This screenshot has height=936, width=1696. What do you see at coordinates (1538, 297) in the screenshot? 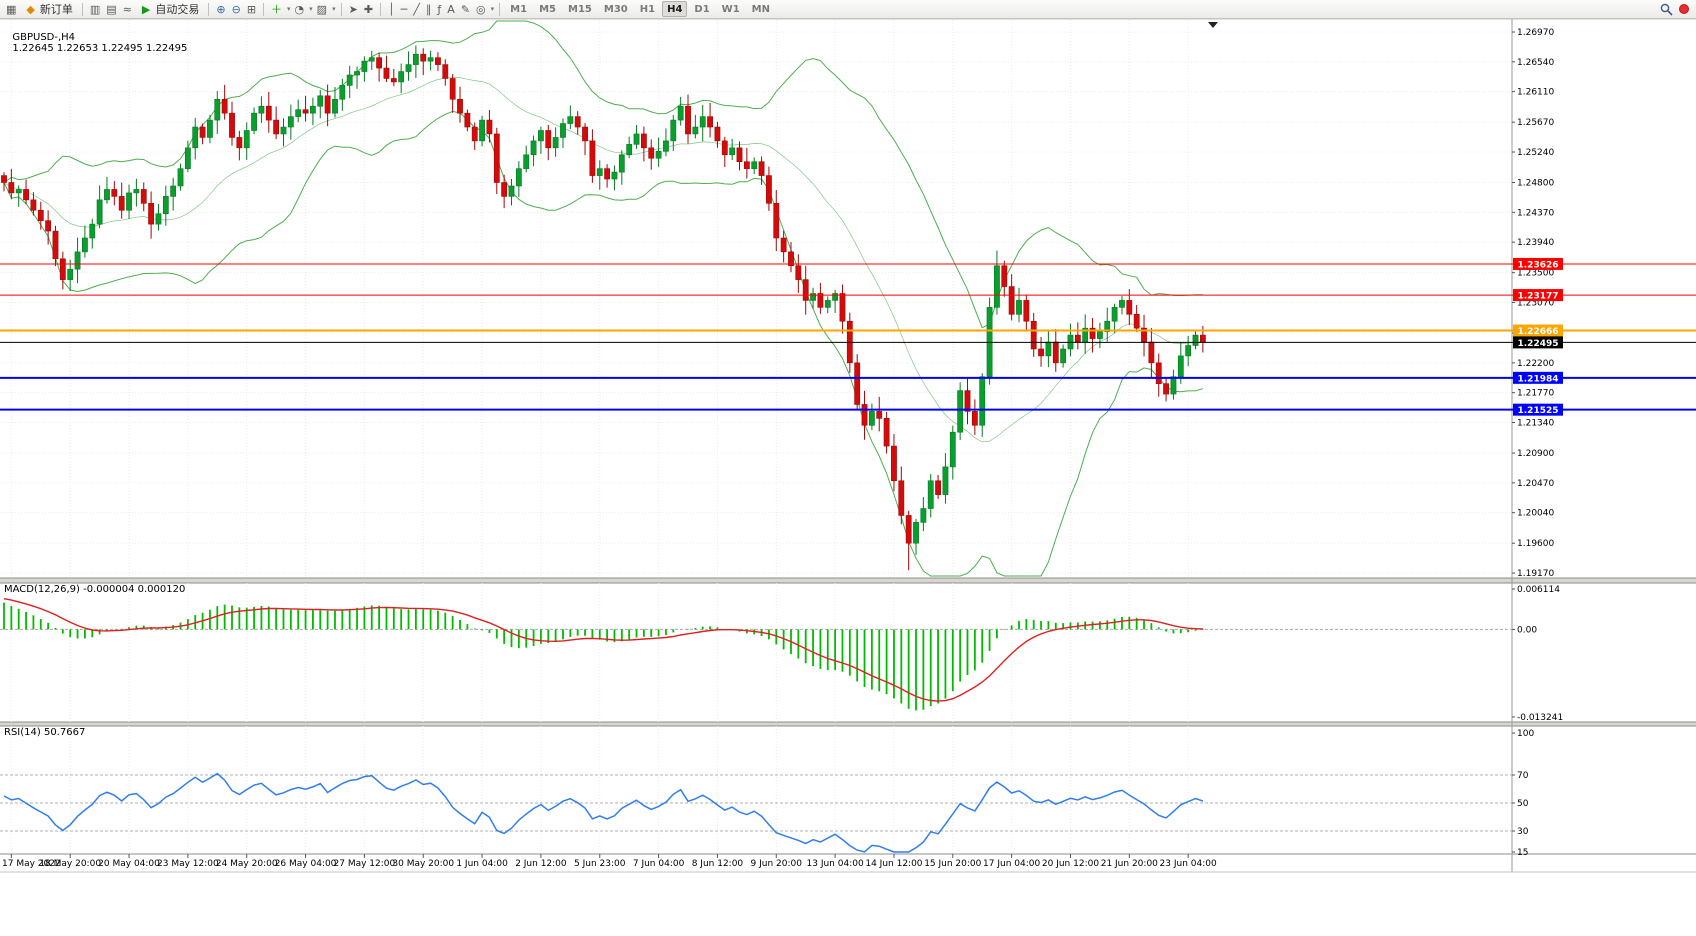
I see `price-badge-label: 1.23177` at bounding box center [1538, 297].